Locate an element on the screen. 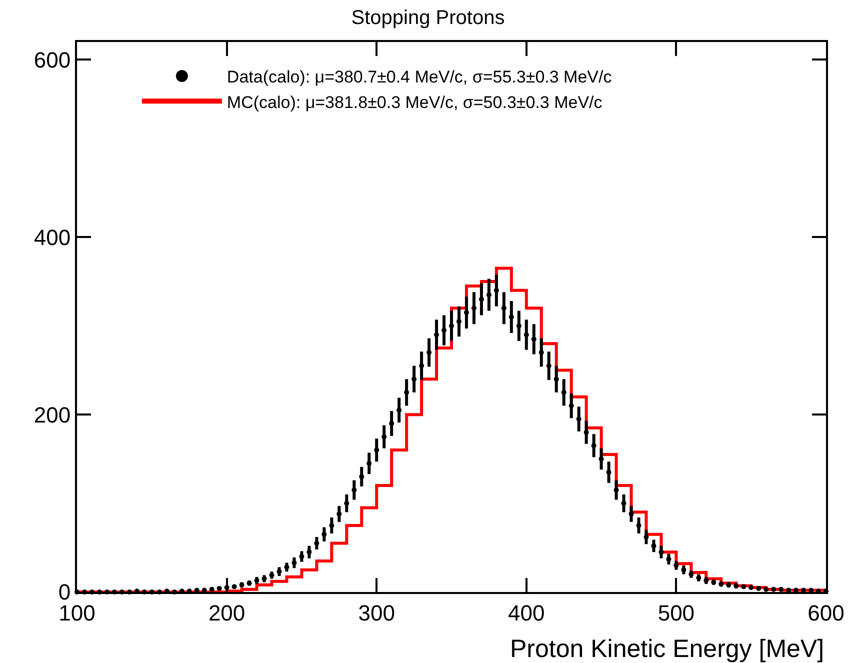  legend-label: Data(calo): μ=380.7±0.4 MeV/c, σ=55.3±0.3 MeV/c is located at coordinates (419, 77).